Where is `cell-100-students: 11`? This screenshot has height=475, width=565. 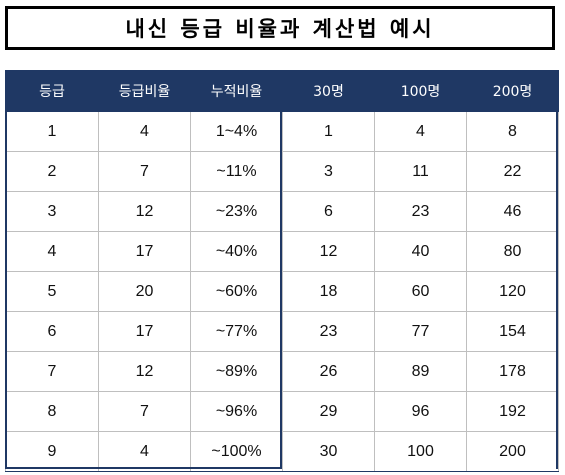 cell-100-students: 11 is located at coordinates (420, 171).